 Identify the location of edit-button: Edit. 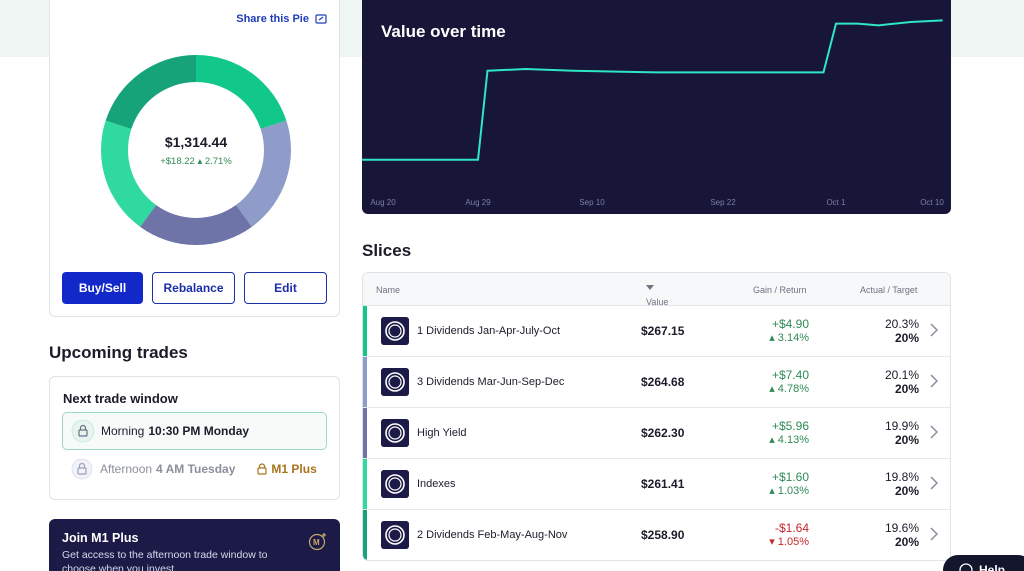
(285, 288).